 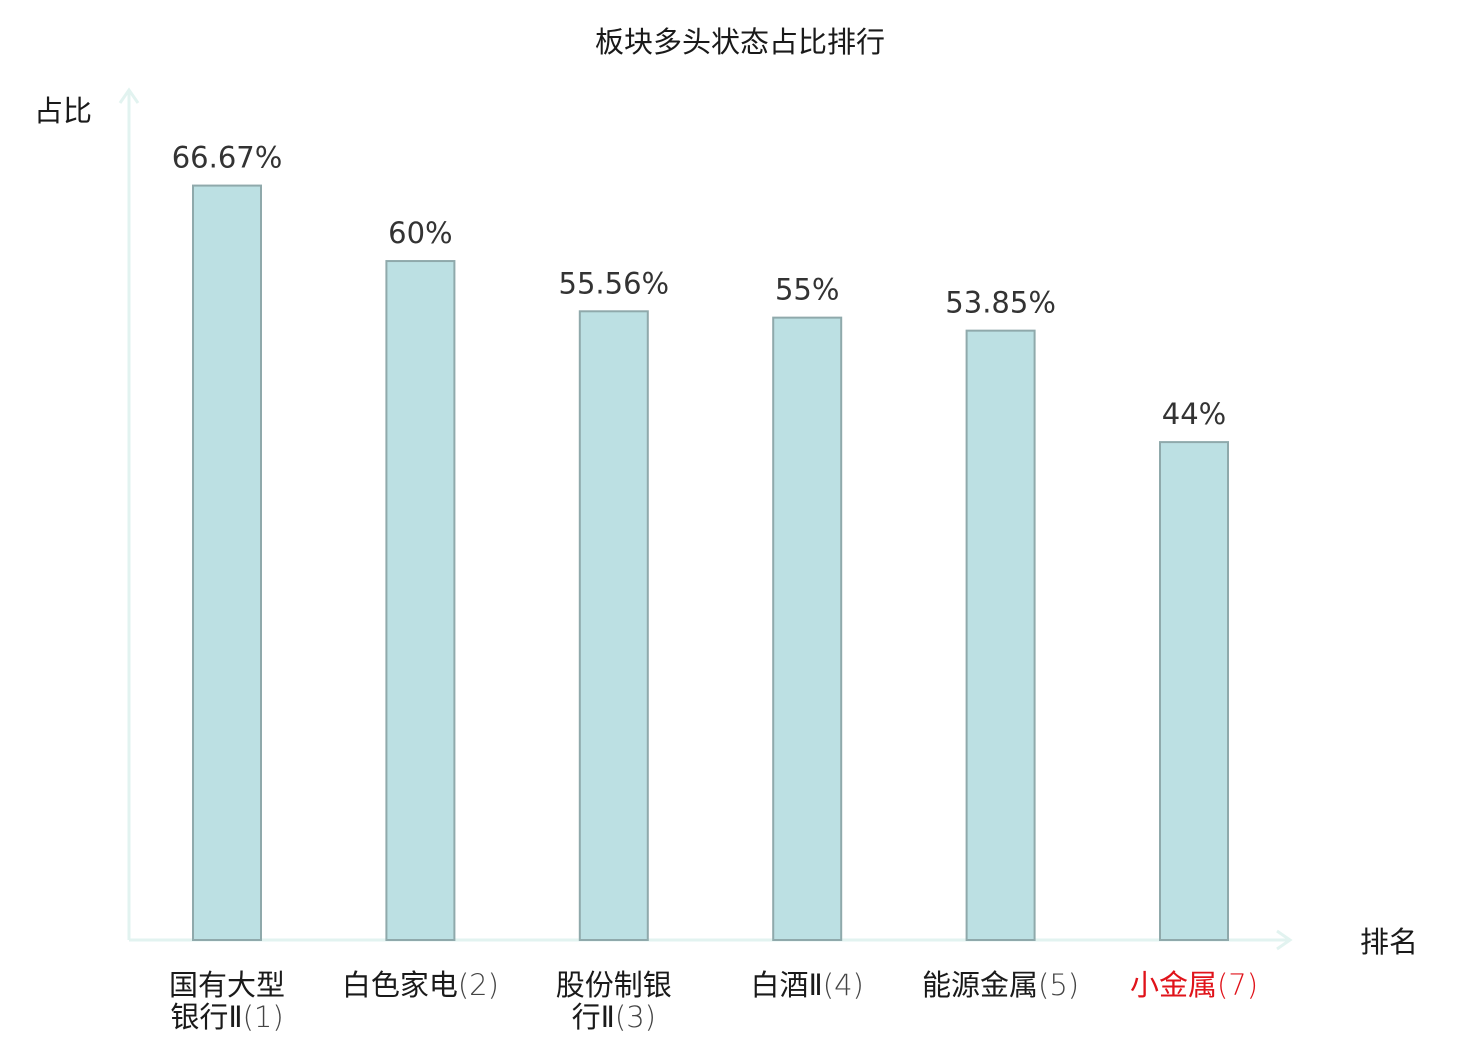 What do you see at coordinates (227, 158) in the screenshot?
I see `bar-value-label: 66.67%` at bounding box center [227, 158].